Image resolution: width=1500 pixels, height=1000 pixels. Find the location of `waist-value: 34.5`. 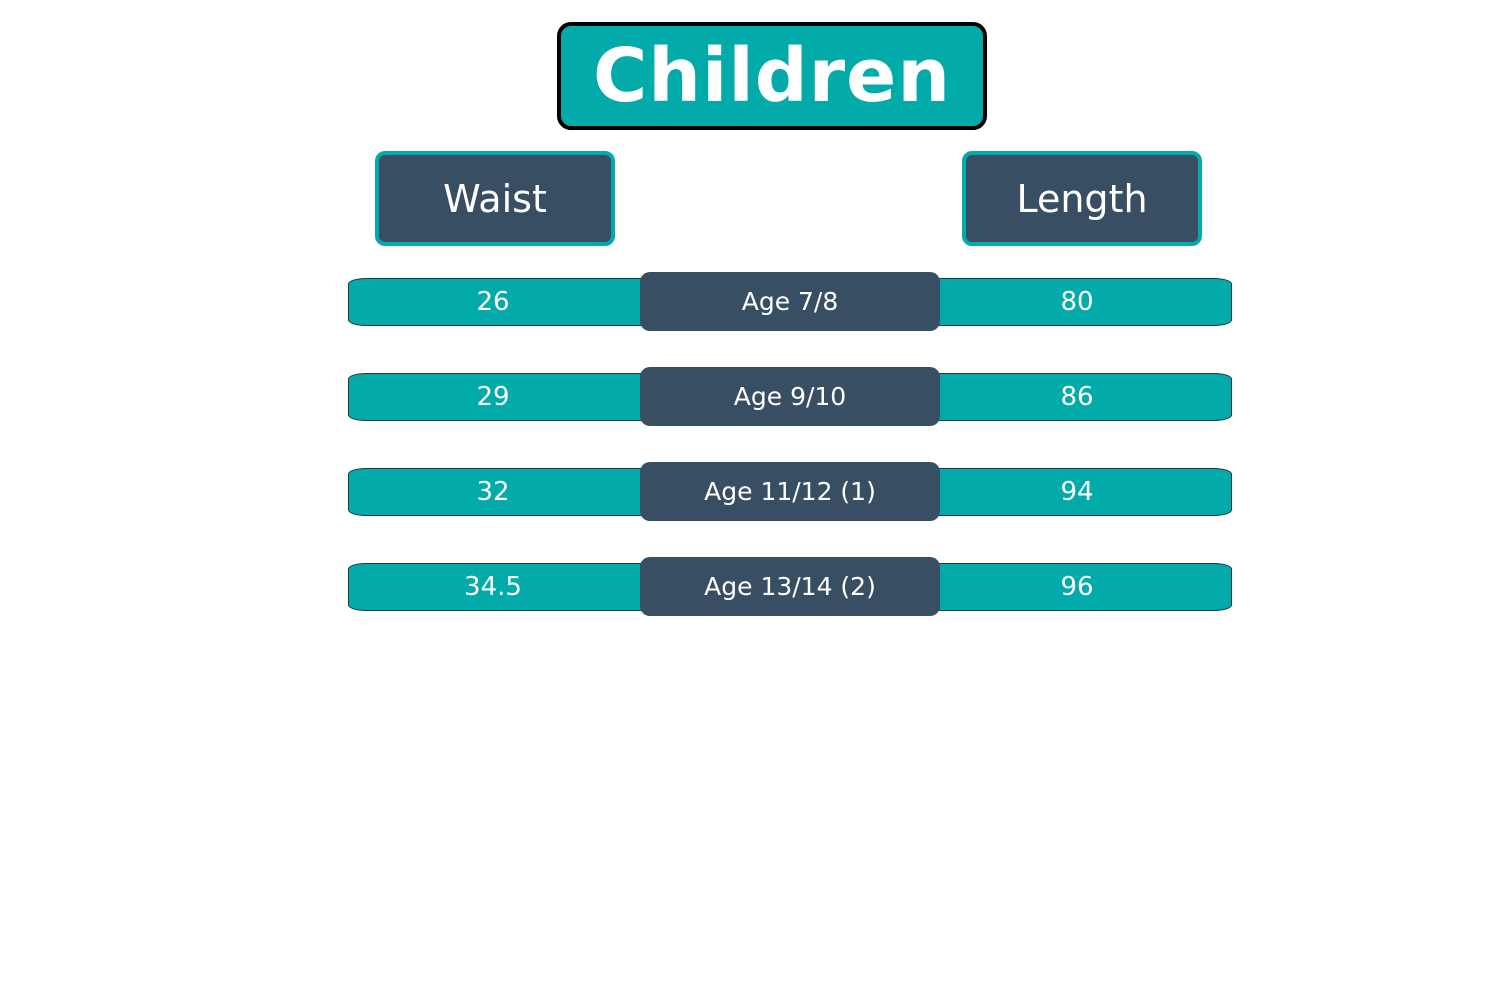

waist-value: 34.5 is located at coordinates (503, 587).